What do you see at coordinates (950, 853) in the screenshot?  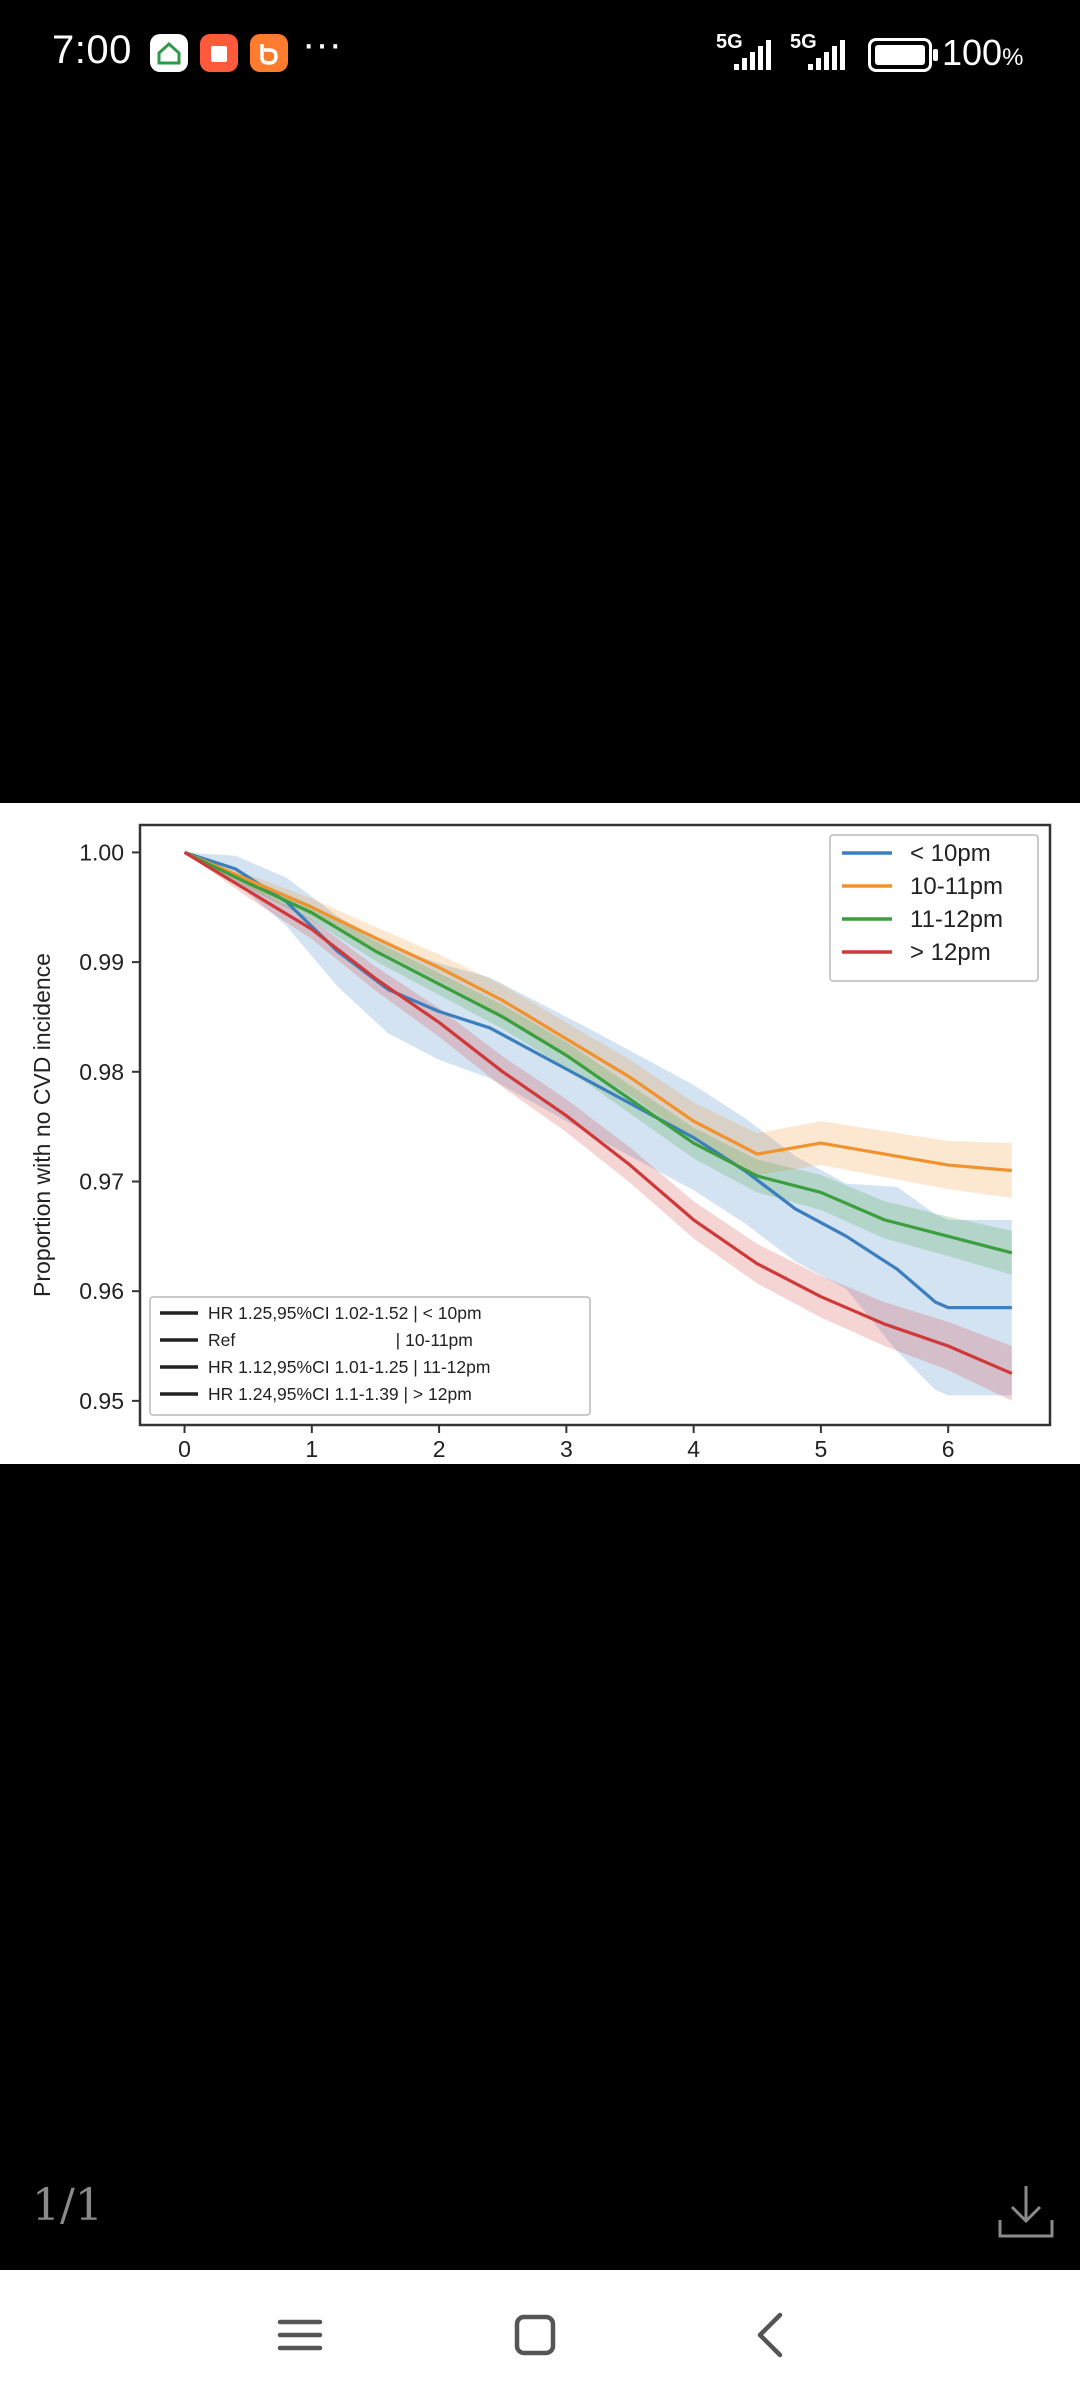 I see `legend-label: < 10pm` at bounding box center [950, 853].